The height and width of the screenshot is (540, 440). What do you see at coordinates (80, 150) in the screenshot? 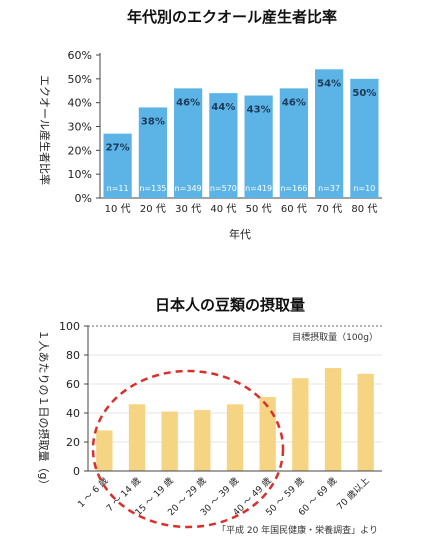
I see `chart1-y-tick-label: 20%` at bounding box center [80, 150].